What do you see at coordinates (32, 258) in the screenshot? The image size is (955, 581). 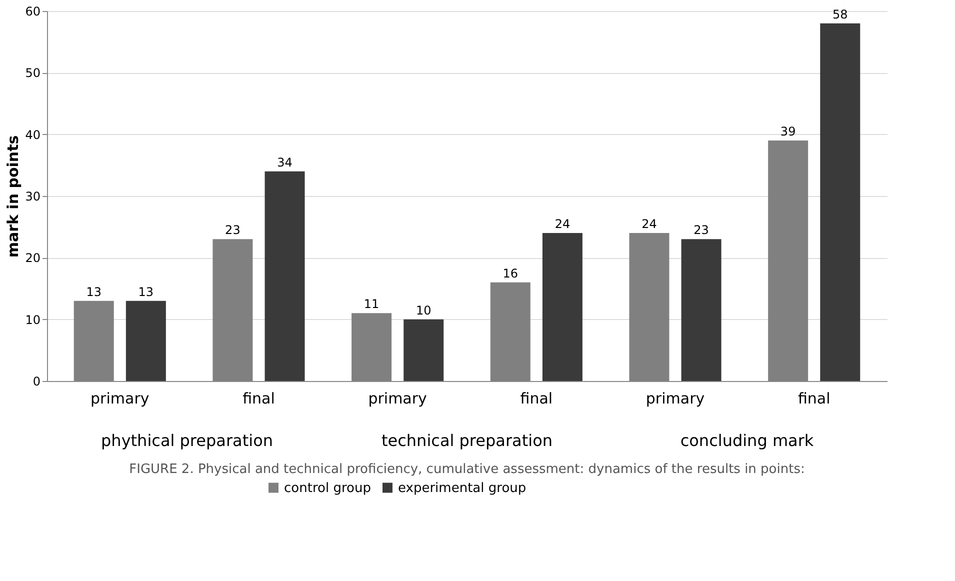 I see `y-tick-label: 20` at bounding box center [32, 258].